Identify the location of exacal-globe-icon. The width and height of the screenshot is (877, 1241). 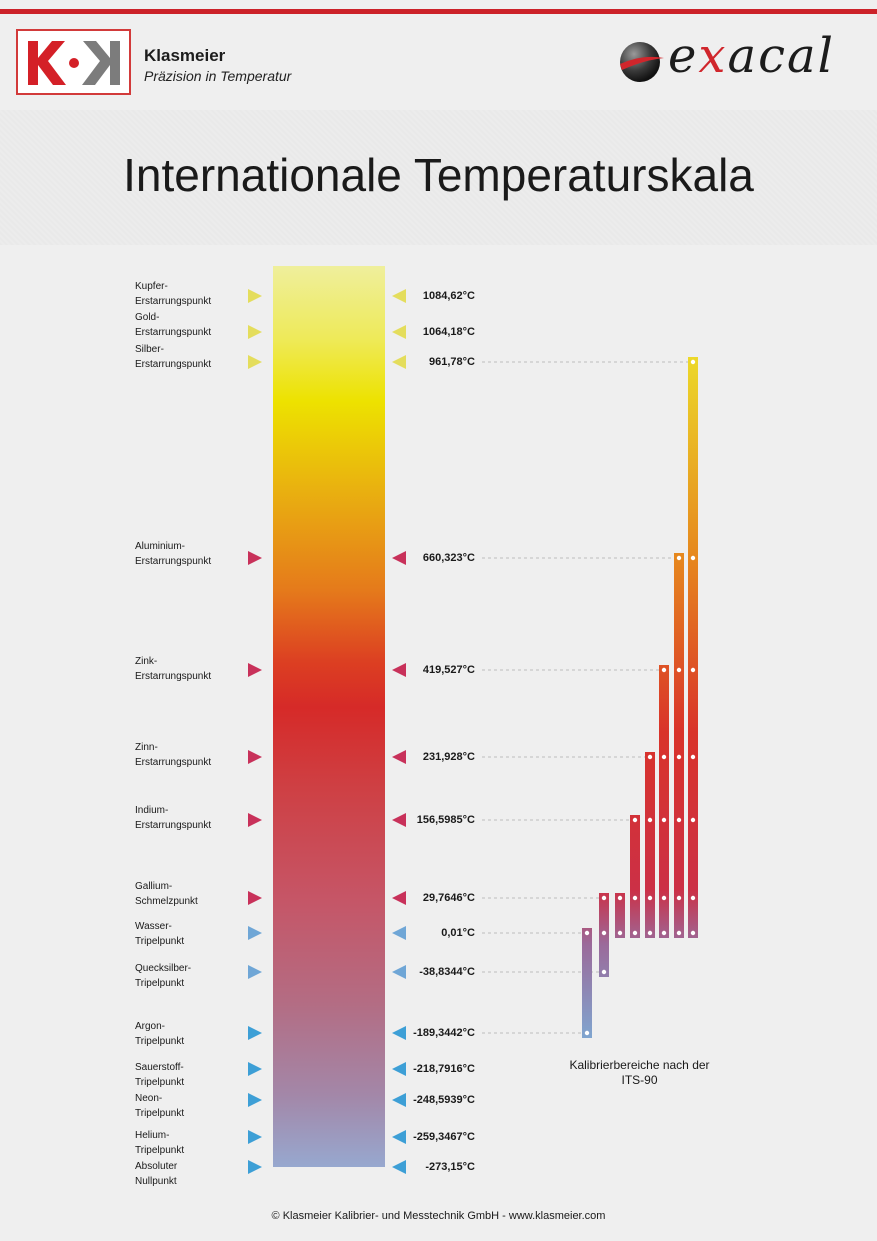
(642, 62).